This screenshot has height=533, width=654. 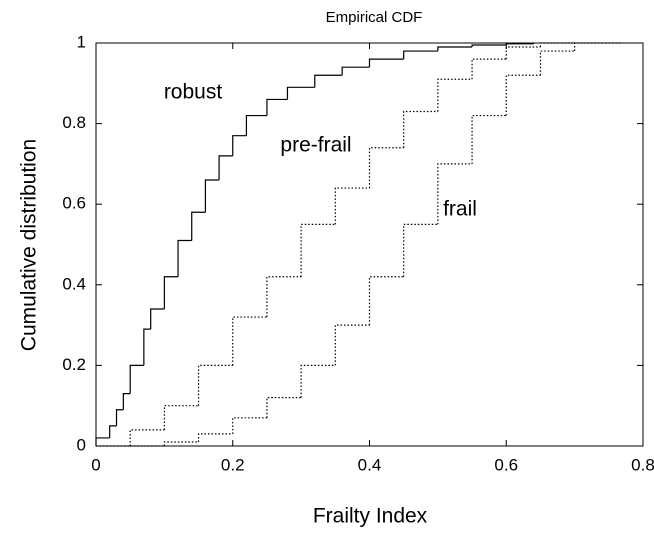 What do you see at coordinates (642, 464) in the screenshot?
I see `x-tick-label: 0.8` at bounding box center [642, 464].